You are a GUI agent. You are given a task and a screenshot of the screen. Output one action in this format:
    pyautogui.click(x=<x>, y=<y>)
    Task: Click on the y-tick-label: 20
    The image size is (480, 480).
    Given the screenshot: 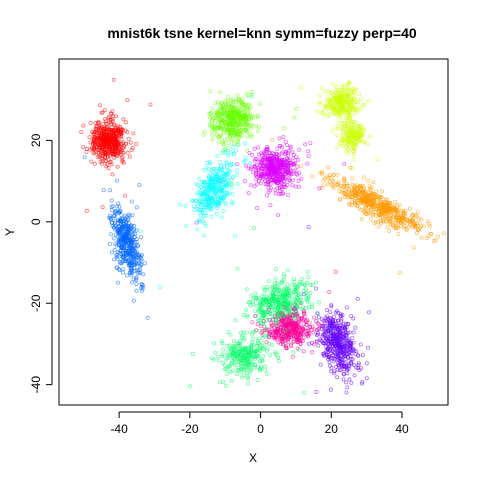 What is the action you would take?
    pyautogui.click(x=36, y=140)
    